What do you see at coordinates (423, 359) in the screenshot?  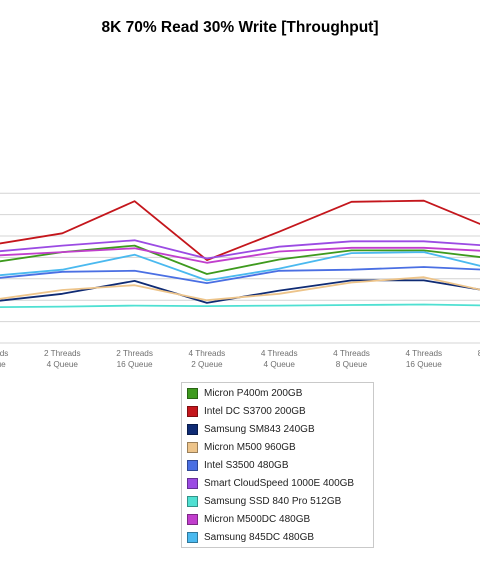 I see `x-tick-label: 4 Threads 16 Queue` at bounding box center [423, 359].